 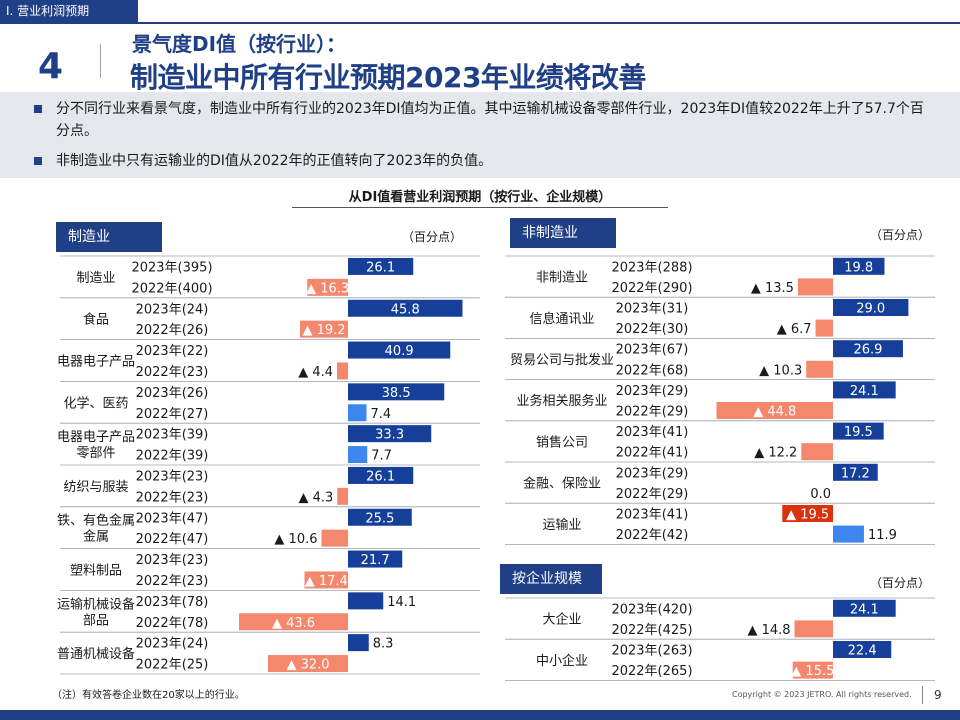 What do you see at coordinates (651, 267) in the screenshot?
I see `year-label: 2023年(288)` at bounding box center [651, 267].